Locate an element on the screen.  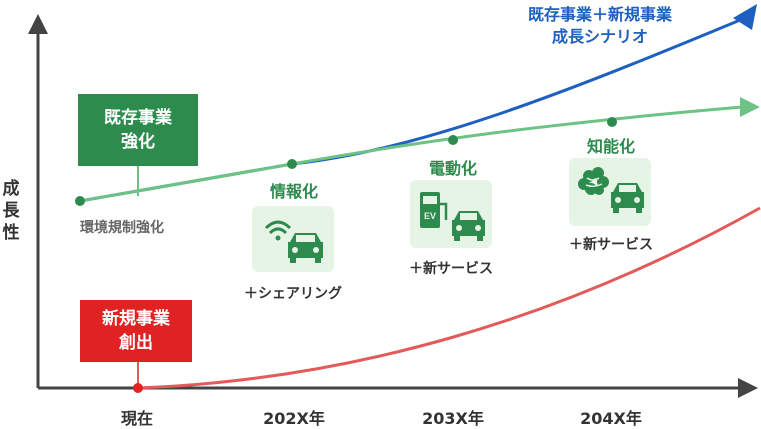
regulation-label: 環境規制強化 is located at coordinates (122, 228).